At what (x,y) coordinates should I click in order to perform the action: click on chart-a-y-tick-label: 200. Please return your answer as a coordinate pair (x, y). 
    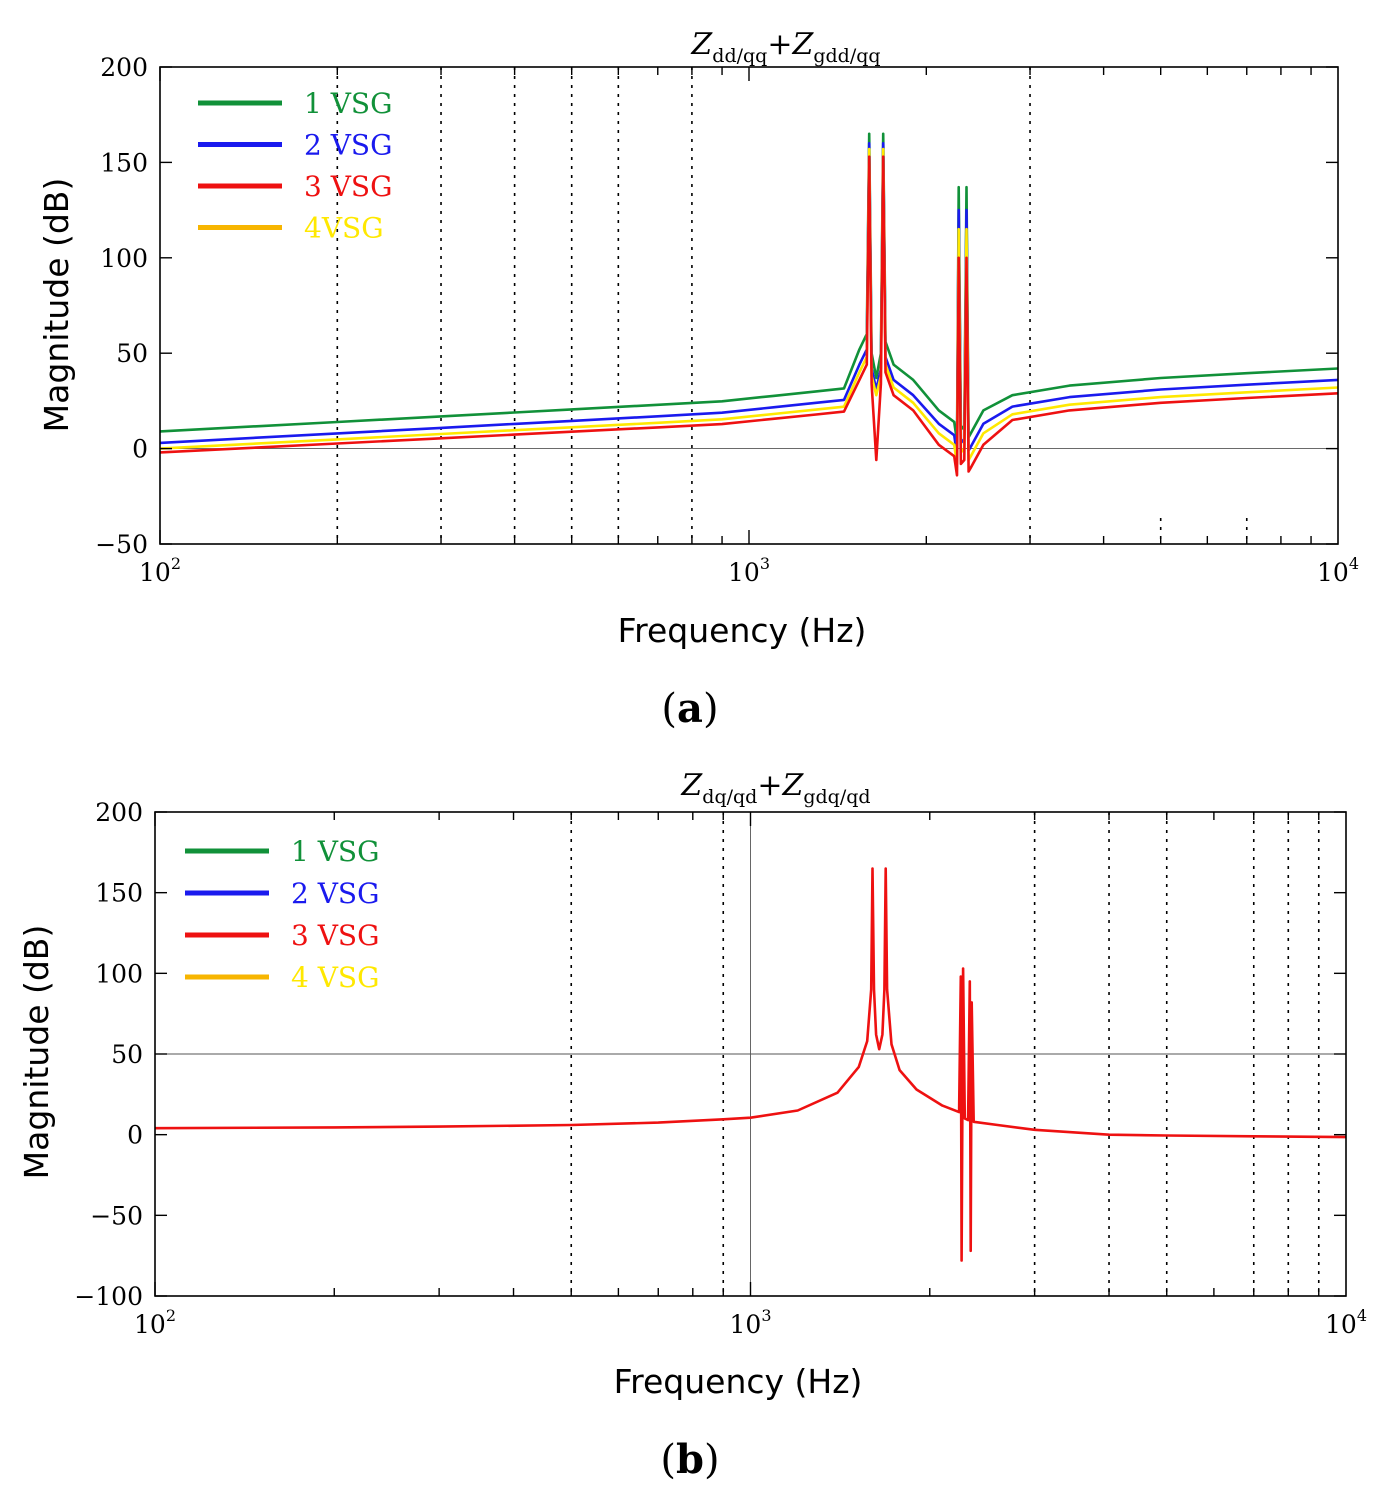
    Looking at the image, I should click on (124, 67).